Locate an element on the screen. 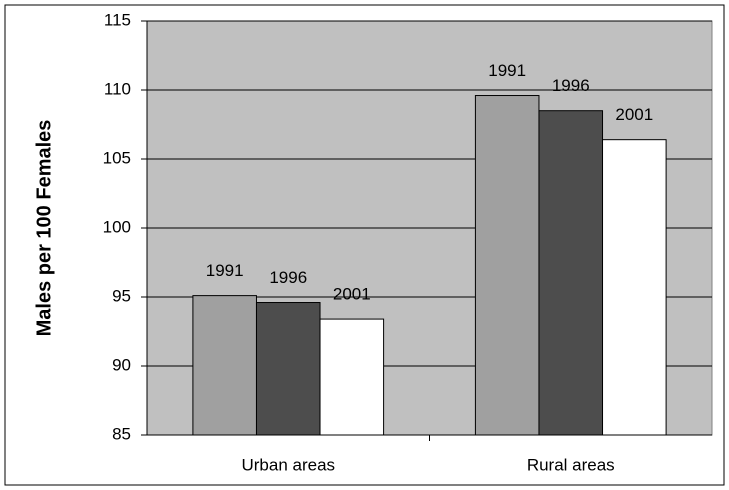 The image size is (729, 490). y-tick-label: 110 is located at coordinates (117, 88).